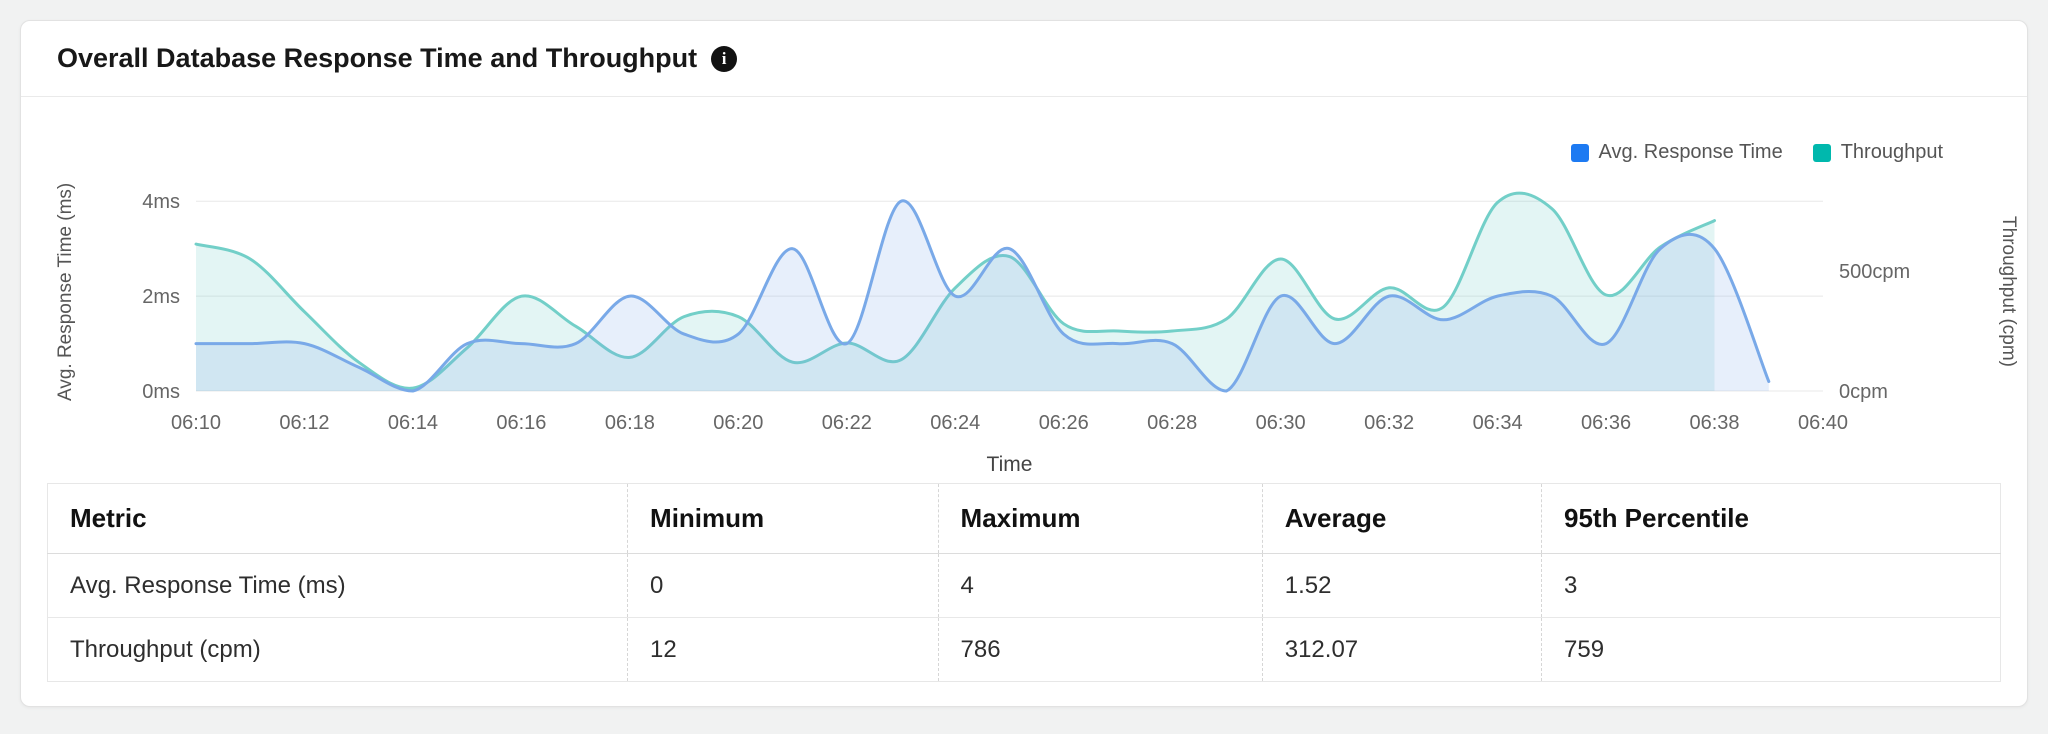  I want to click on metric-p95-cell: 3, so click(1771, 585).